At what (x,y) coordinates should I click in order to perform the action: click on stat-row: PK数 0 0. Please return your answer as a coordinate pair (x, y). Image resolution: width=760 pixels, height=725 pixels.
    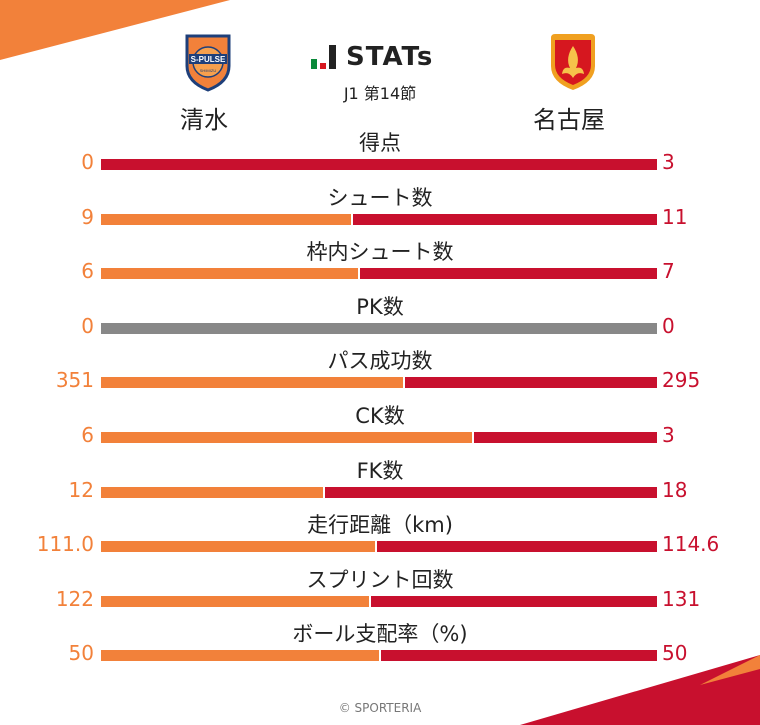
    Looking at the image, I should click on (380, 317).